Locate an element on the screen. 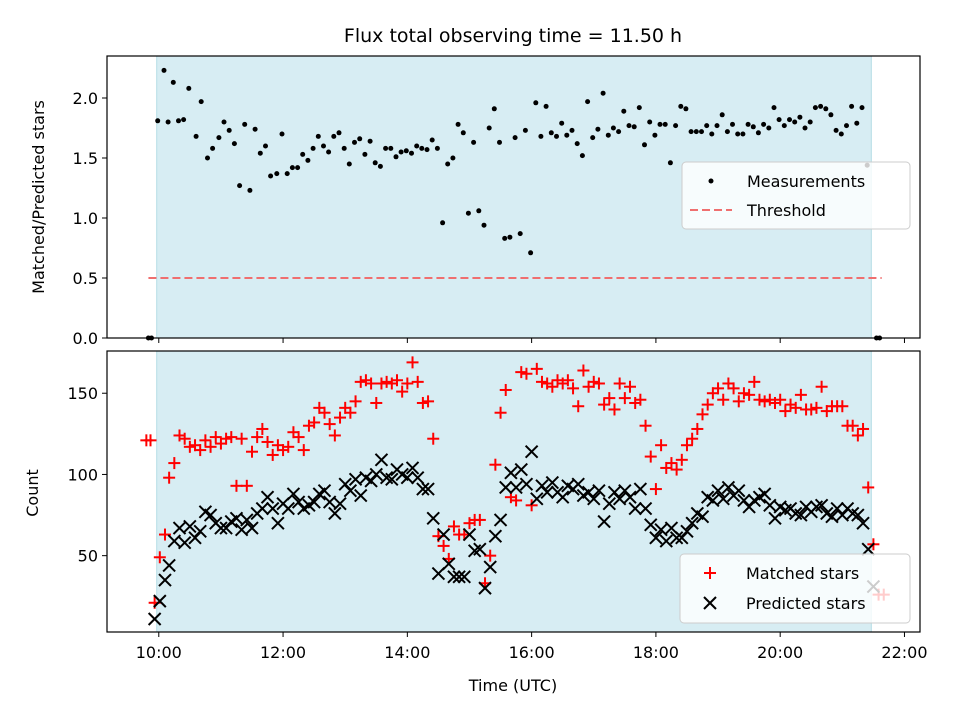 The width and height of the screenshot is (960, 720). count-legend-box is located at coordinates (795, 588).